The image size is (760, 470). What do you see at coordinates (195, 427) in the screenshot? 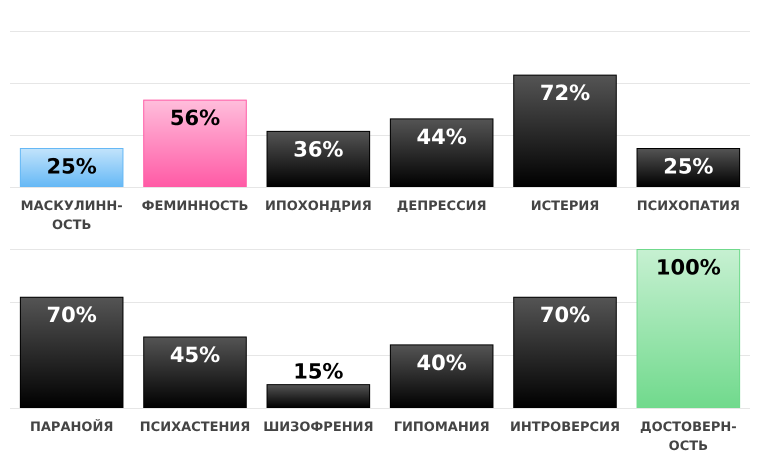
I see `x-tick-label: ПСИХАСТЕНИЯ` at bounding box center [195, 427].